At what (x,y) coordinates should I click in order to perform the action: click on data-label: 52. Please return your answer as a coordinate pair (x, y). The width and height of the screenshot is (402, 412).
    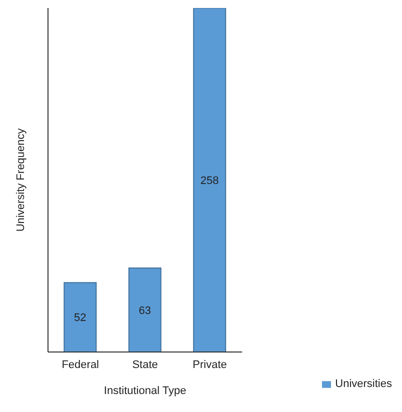
    Looking at the image, I should click on (80, 318).